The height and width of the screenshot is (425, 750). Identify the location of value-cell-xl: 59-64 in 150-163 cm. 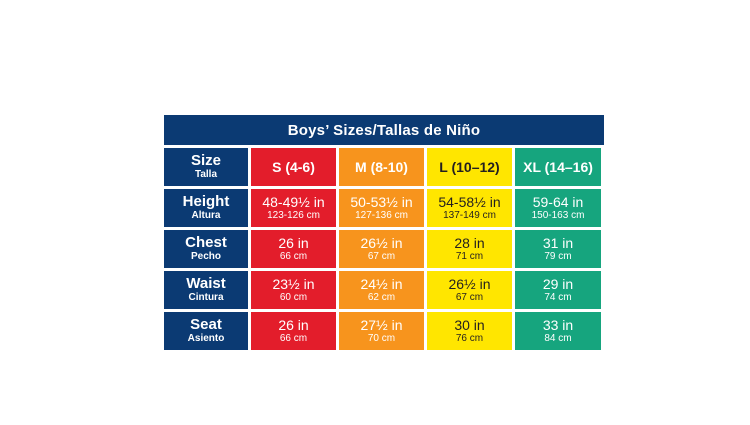
(558, 208).